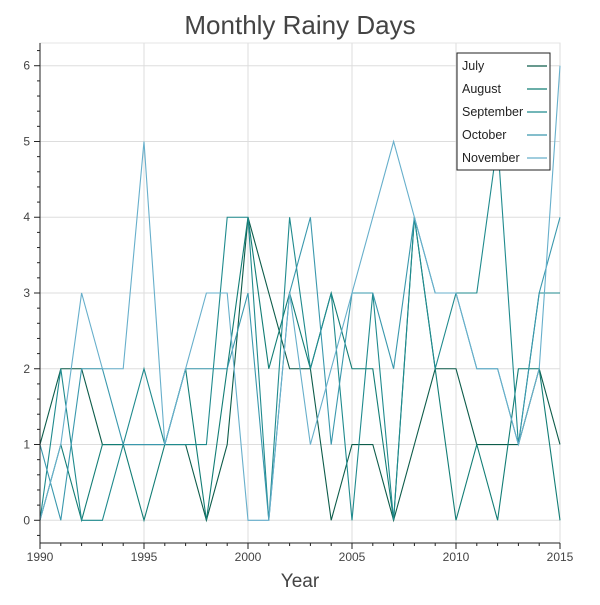 This screenshot has width=600, height=605. Describe the element at coordinates (26, 293) in the screenshot. I see `y-tick-label: 3` at that location.